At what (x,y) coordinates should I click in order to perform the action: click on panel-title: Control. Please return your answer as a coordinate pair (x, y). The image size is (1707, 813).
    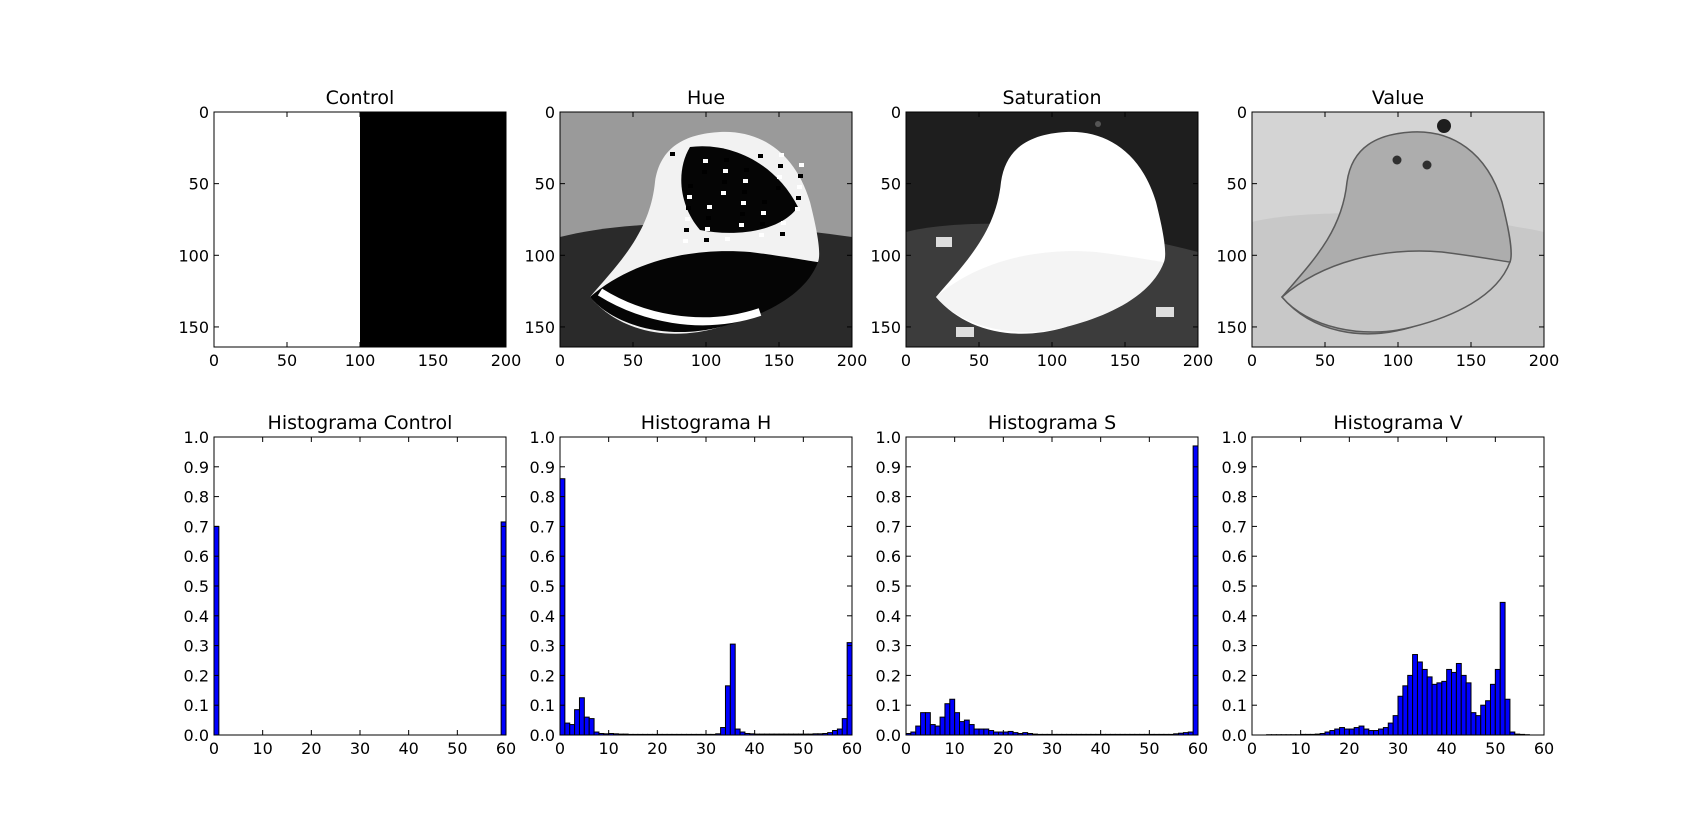
    Looking at the image, I should click on (360, 98).